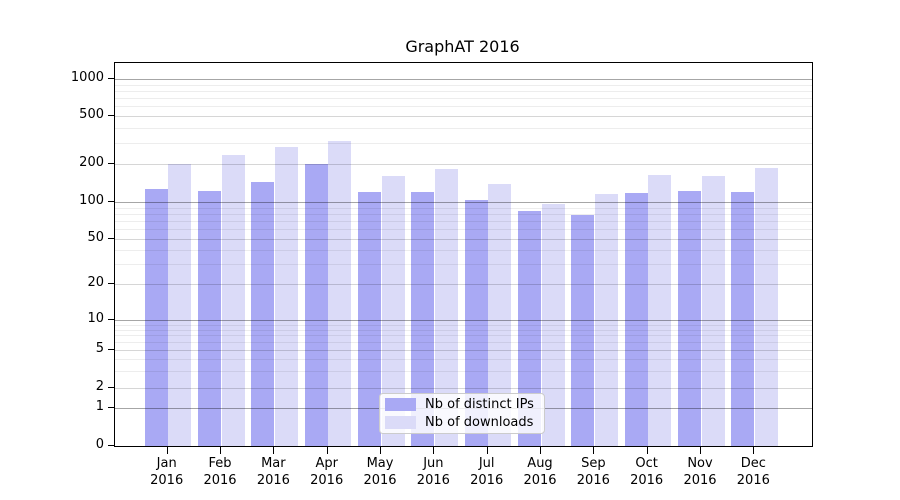  Describe the element at coordinates (91, 114) in the screenshot. I see `y-tick-label-500: 500` at that location.